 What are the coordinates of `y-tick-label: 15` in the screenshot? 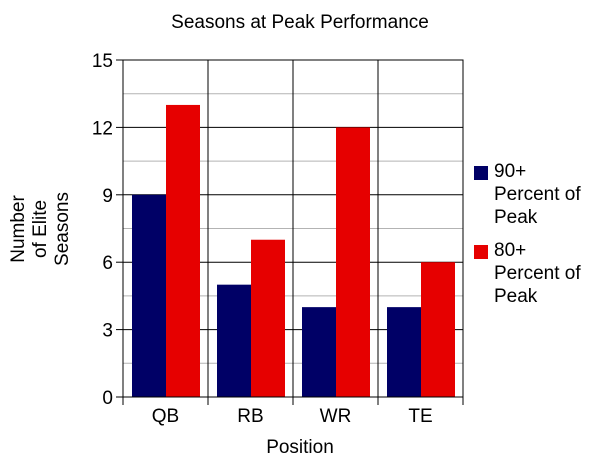 It's located at (102, 61).